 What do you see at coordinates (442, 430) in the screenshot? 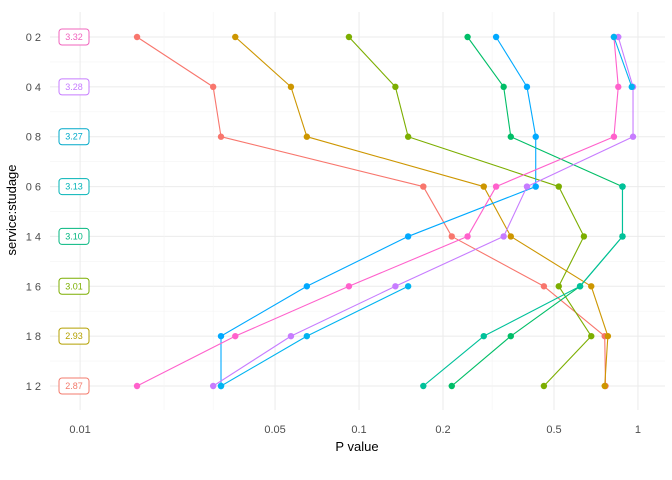
I see `x-tick-label: 0.2` at bounding box center [442, 430].